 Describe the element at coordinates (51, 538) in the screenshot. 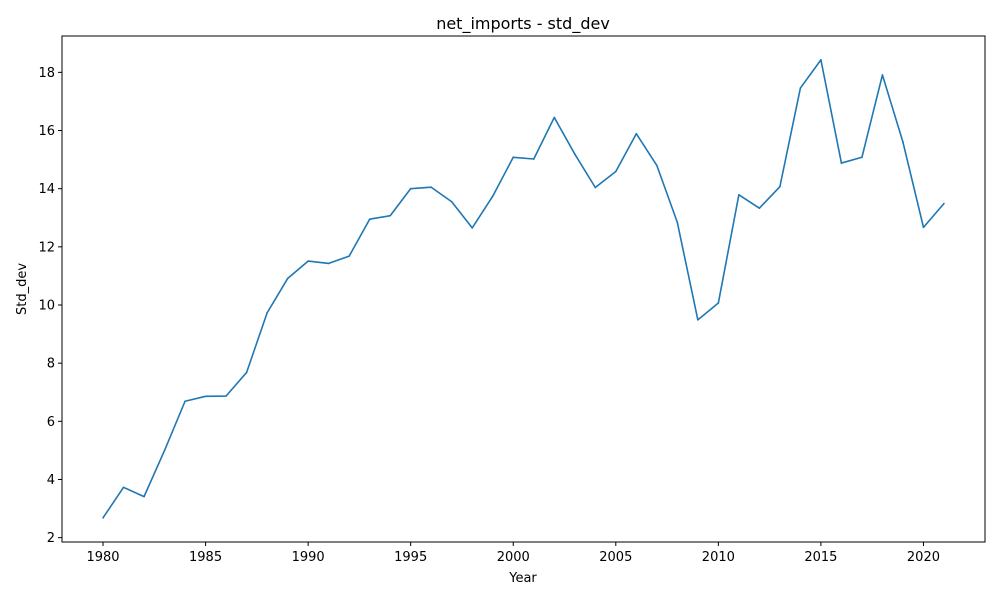

I see `y-tick-label: 2` at that location.